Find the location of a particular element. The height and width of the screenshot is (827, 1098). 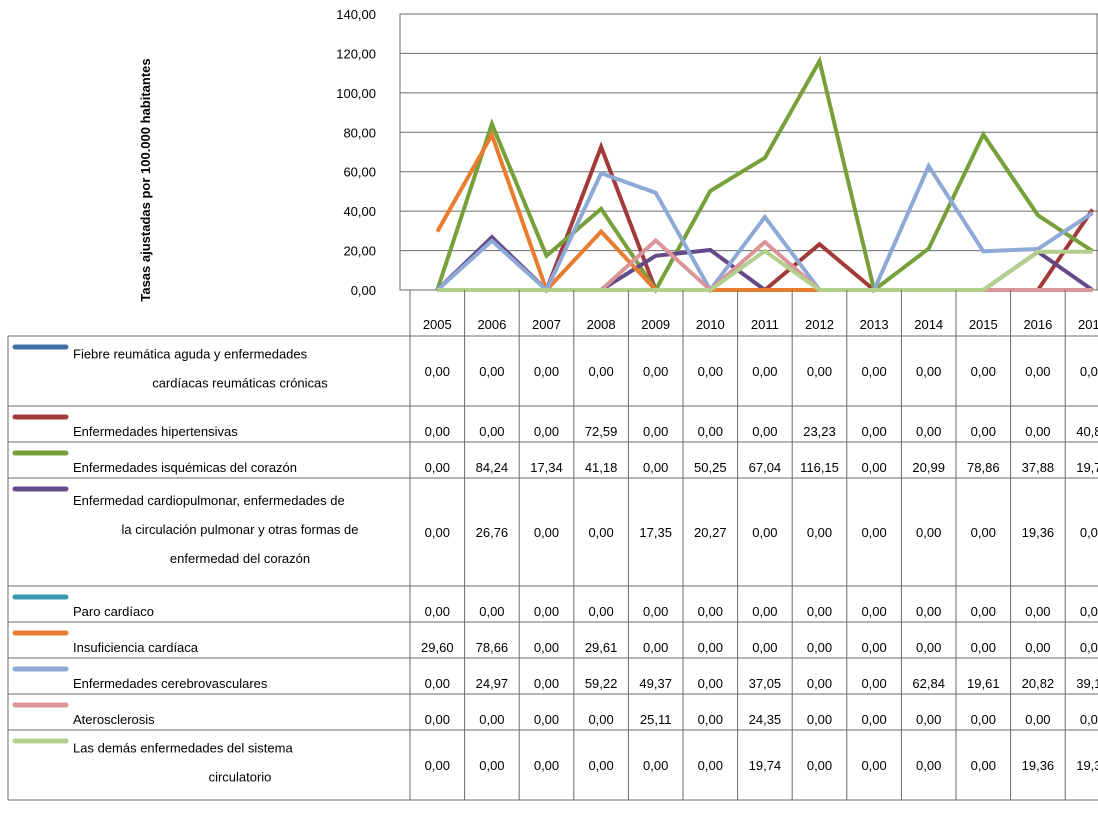

y-tick-label: 80,00 is located at coordinates (359, 132).